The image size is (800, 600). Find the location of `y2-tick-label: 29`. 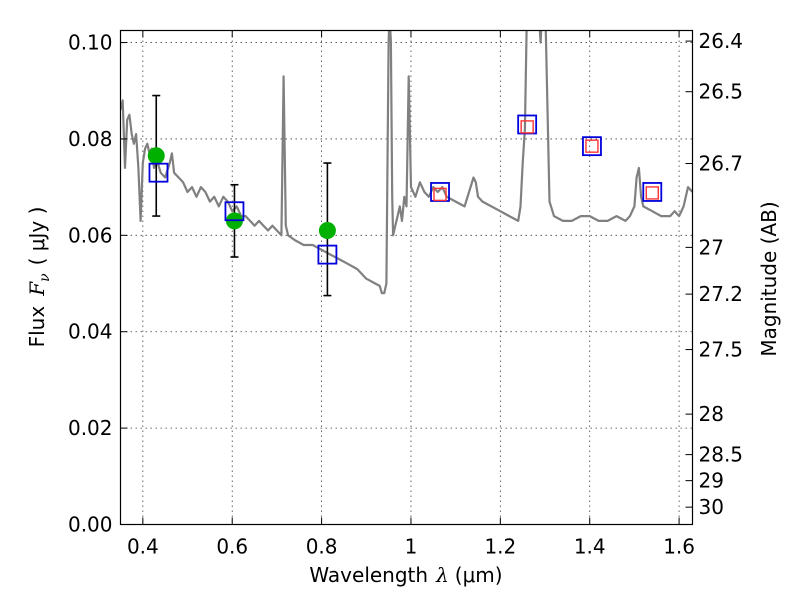

y2-tick-label: 29 is located at coordinates (711, 481).